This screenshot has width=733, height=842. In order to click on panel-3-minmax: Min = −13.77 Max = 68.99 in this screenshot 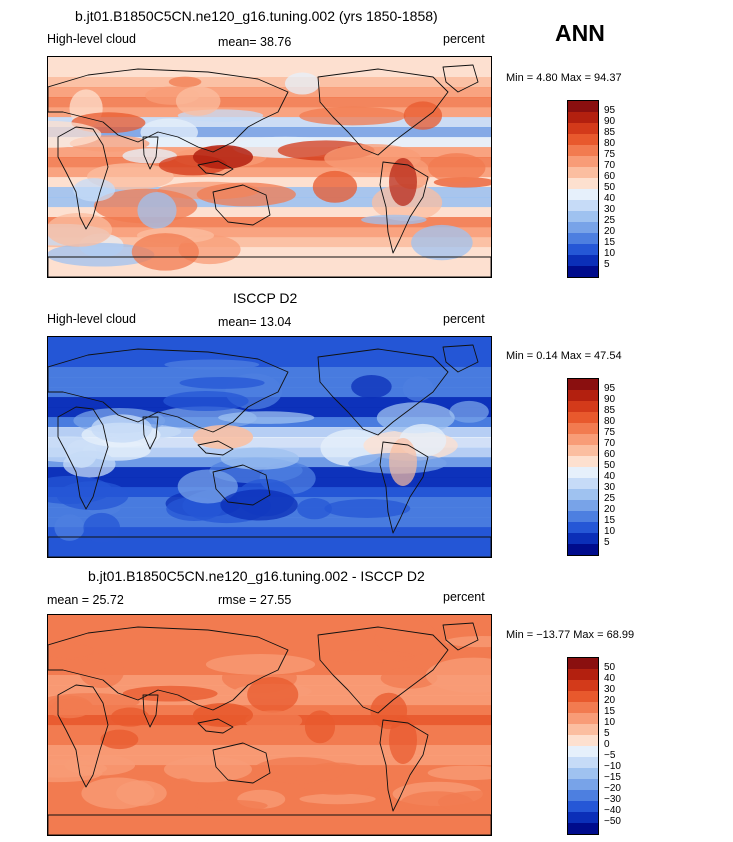, I will do `click(570, 635)`.